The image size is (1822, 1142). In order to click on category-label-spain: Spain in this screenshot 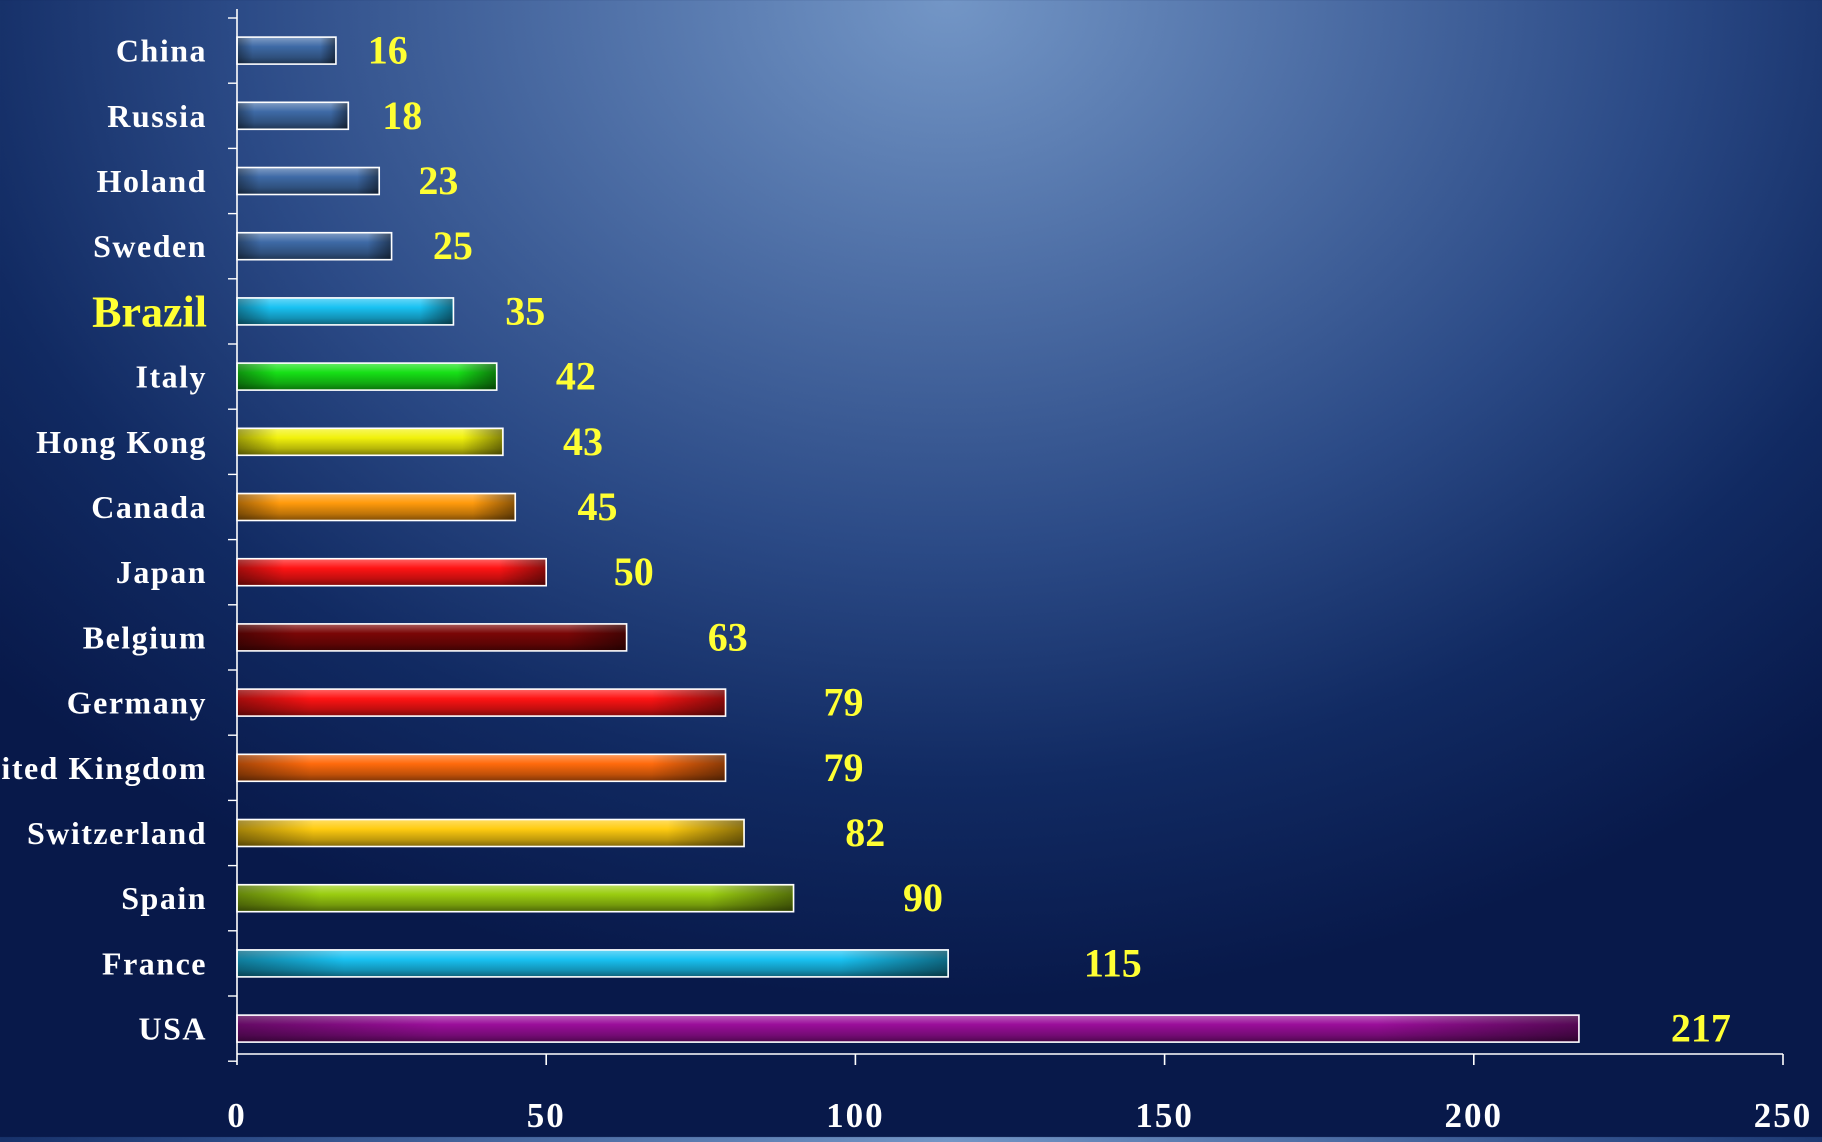, I will do `click(164, 898)`.